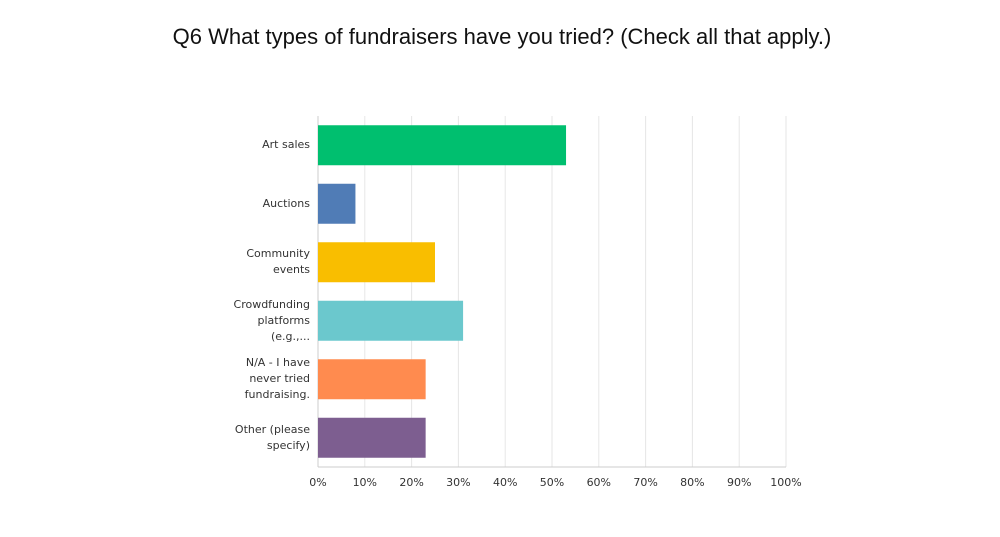 The image size is (1000, 537). What do you see at coordinates (365, 482) in the screenshot?
I see `x-tick-label: 10%` at bounding box center [365, 482].